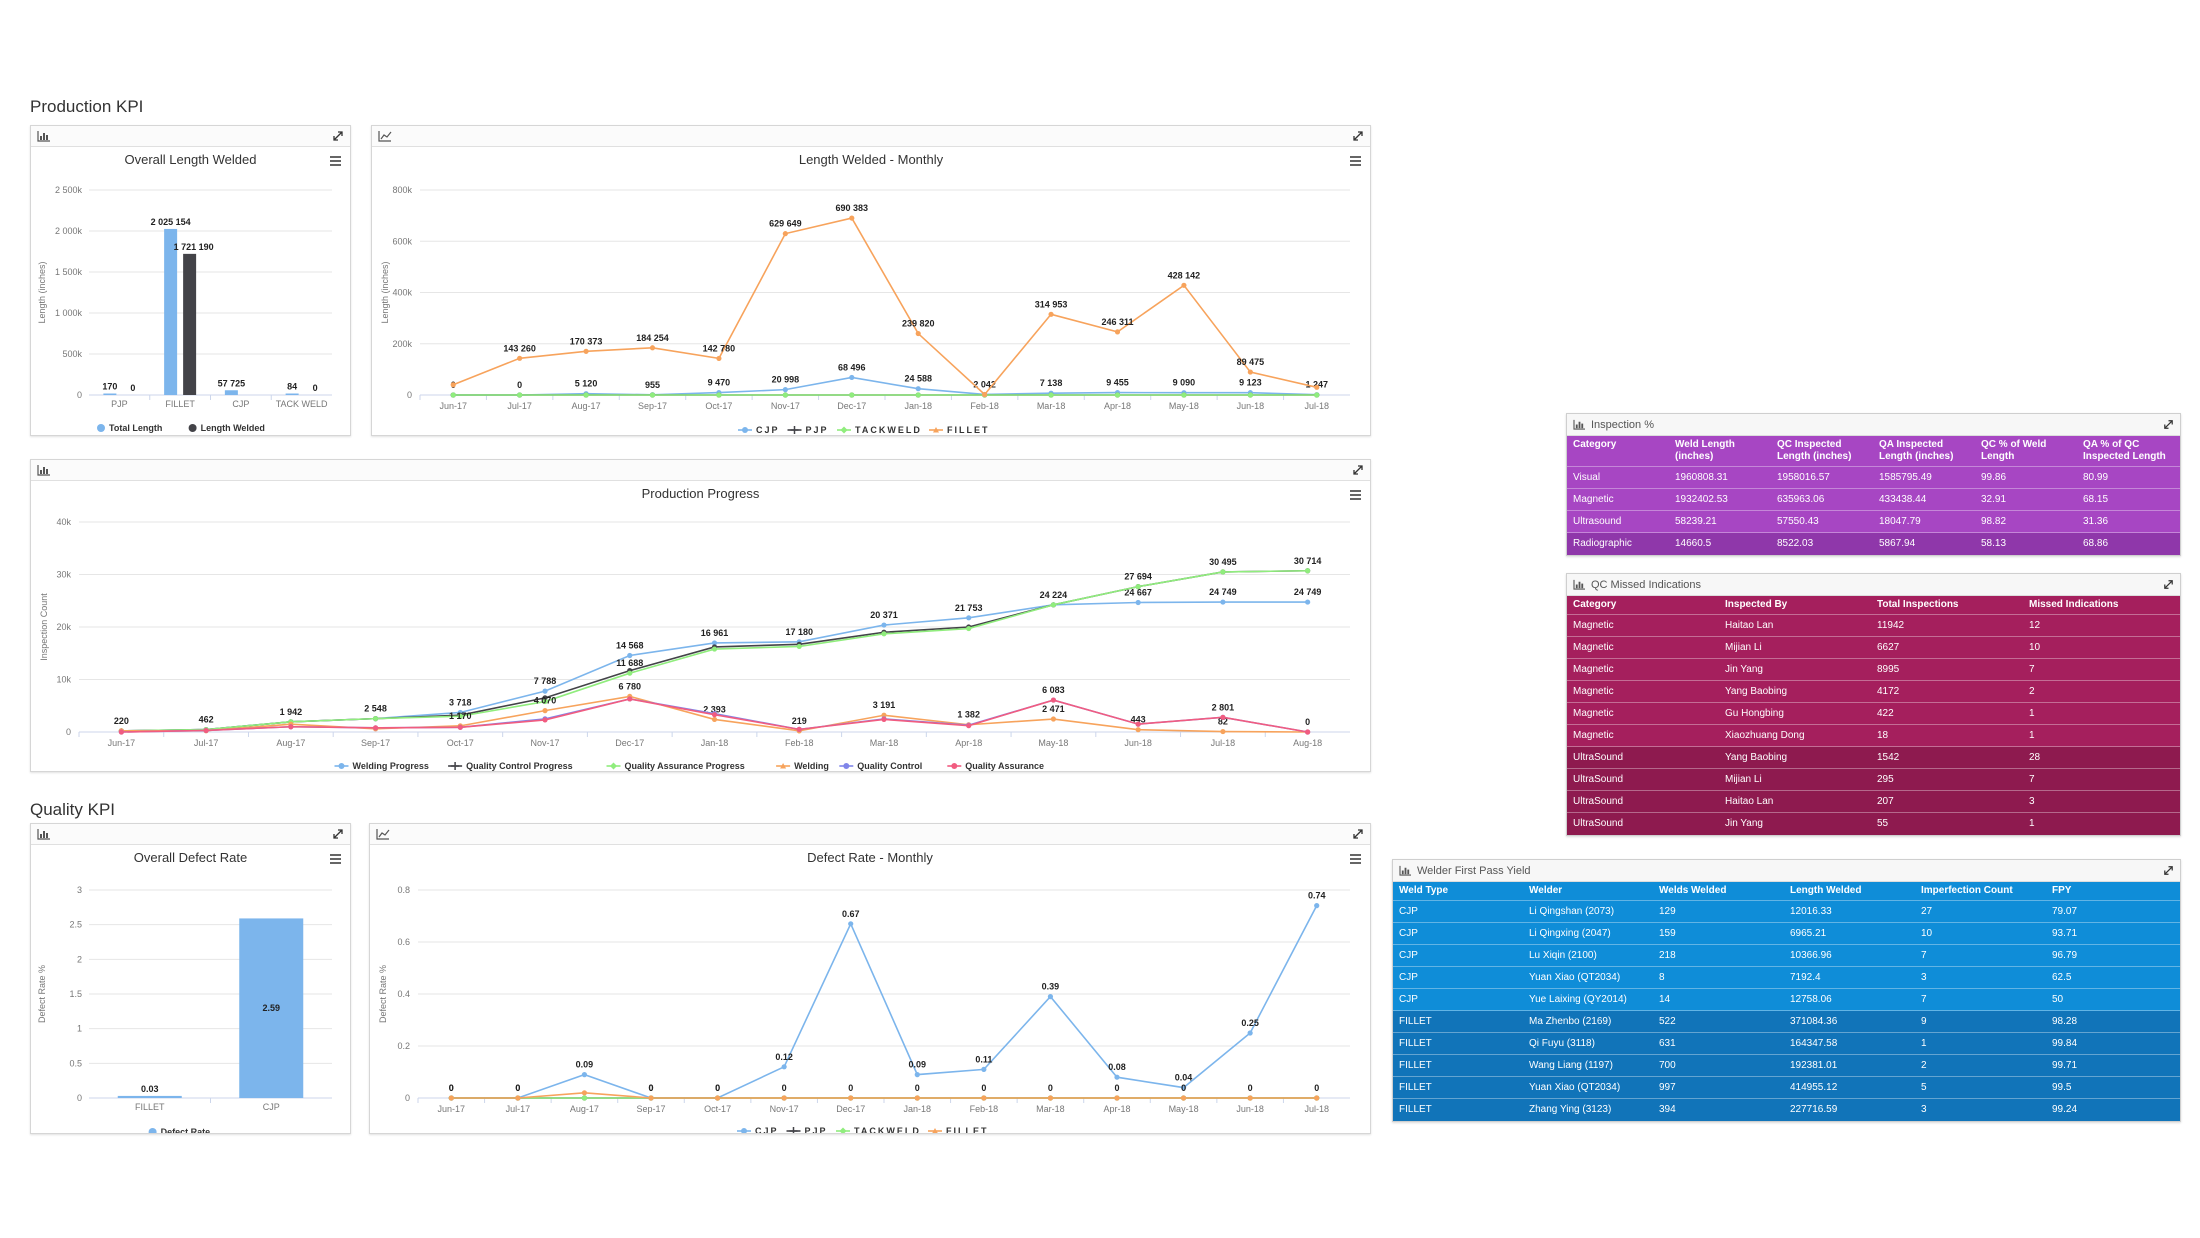  What do you see at coordinates (811, 766) in the screenshot?
I see `legend-label: Welding` at bounding box center [811, 766].